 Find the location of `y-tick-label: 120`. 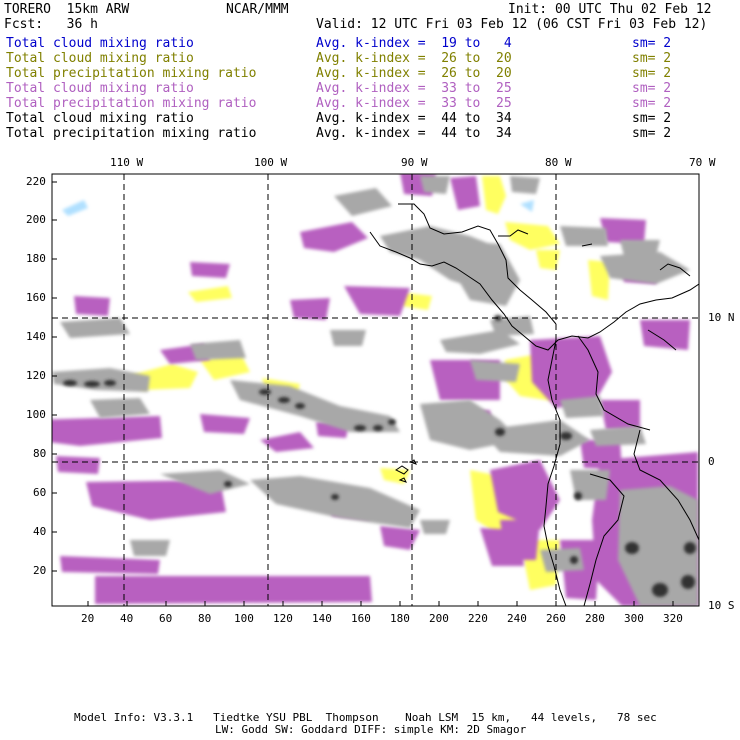

y-tick-label: 120 is located at coordinates (36, 375).